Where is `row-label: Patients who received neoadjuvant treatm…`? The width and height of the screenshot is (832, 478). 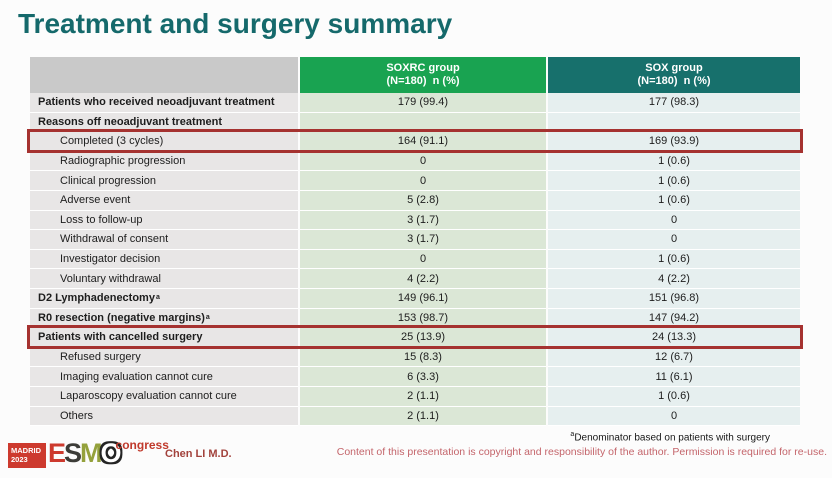
row-label: Patients who received neoadjuvant treatm… is located at coordinates (164, 103).